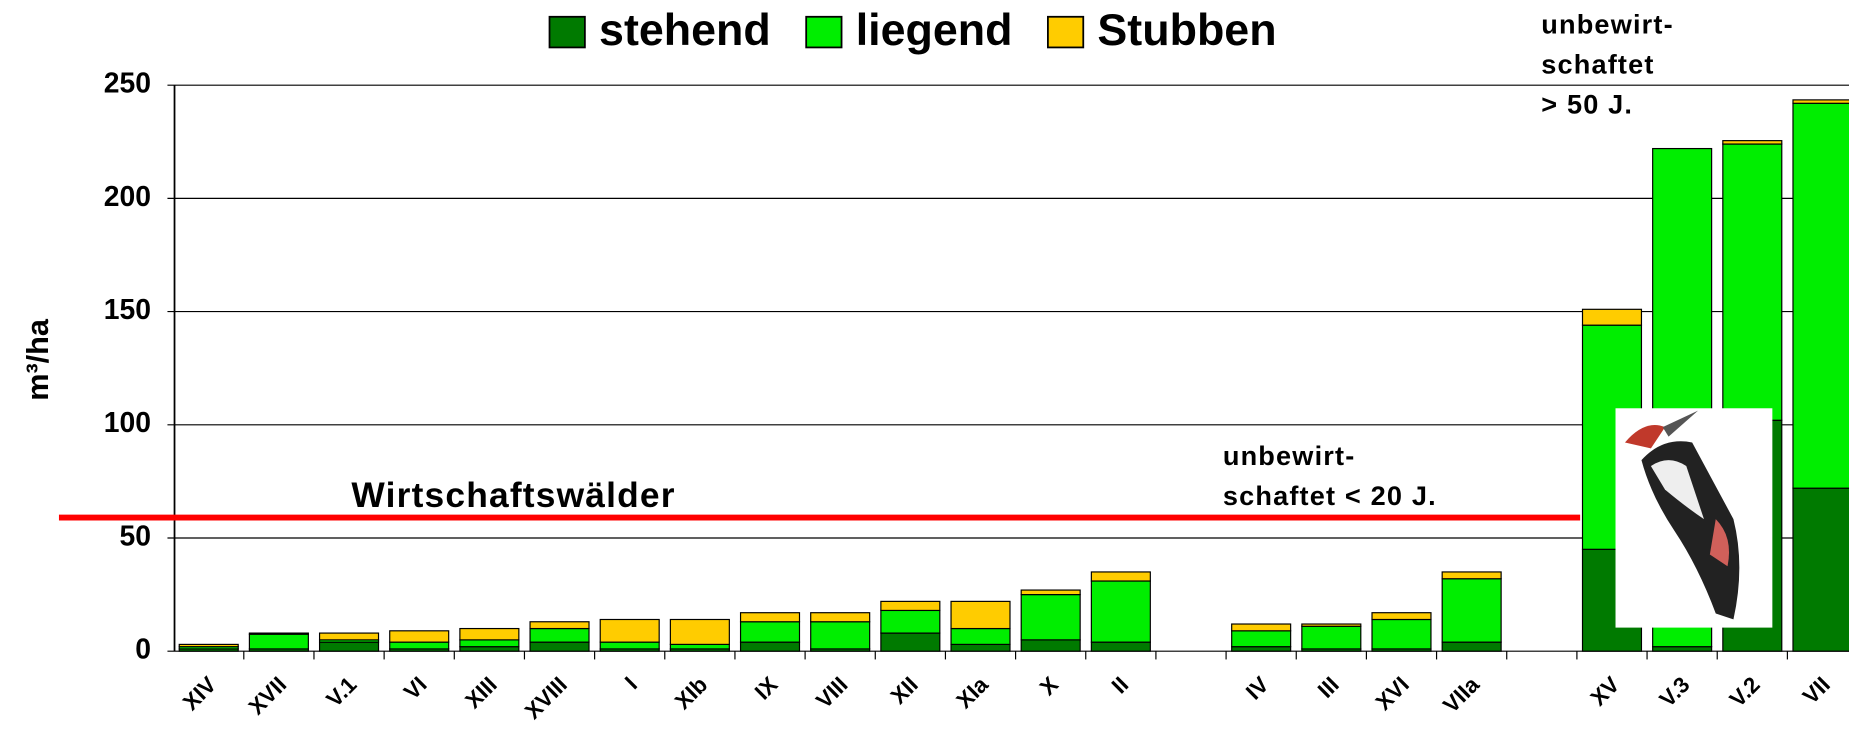  Describe the element at coordinates (631, 683) in the screenshot. I see `x-tick-label: I` at that location.